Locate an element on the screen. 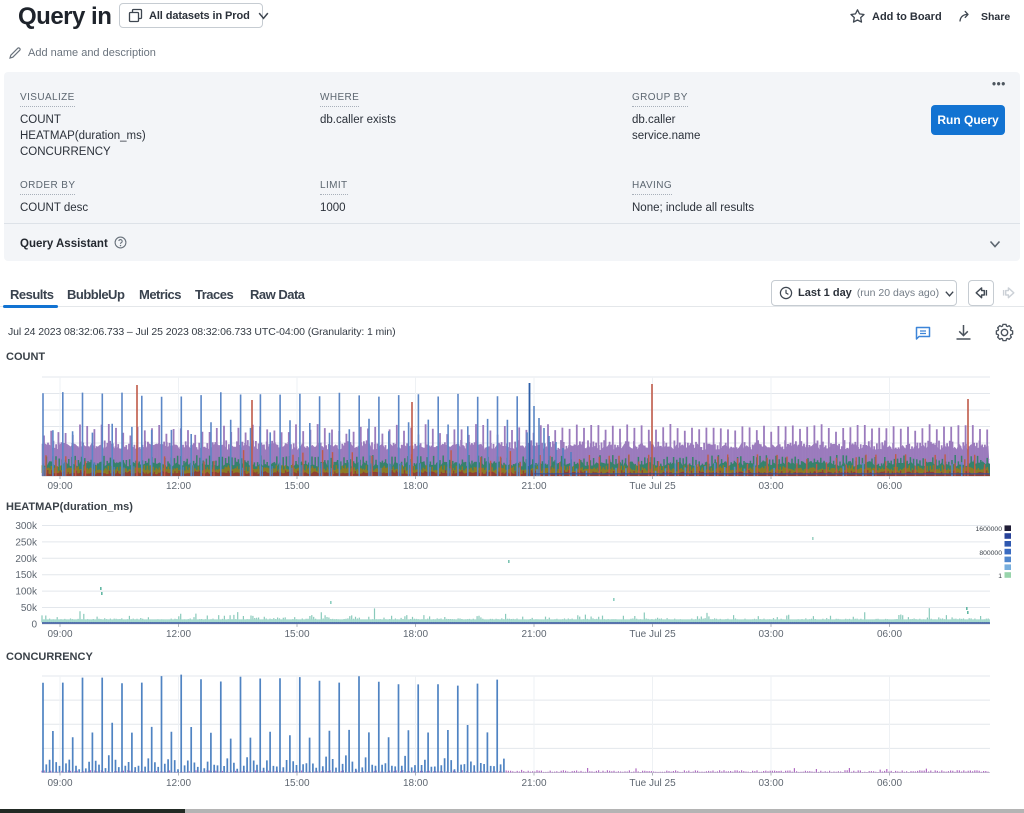 The width and height of the screenshot is (1024, 813). svg-text: 1 is located at coordinates (1000, 576).